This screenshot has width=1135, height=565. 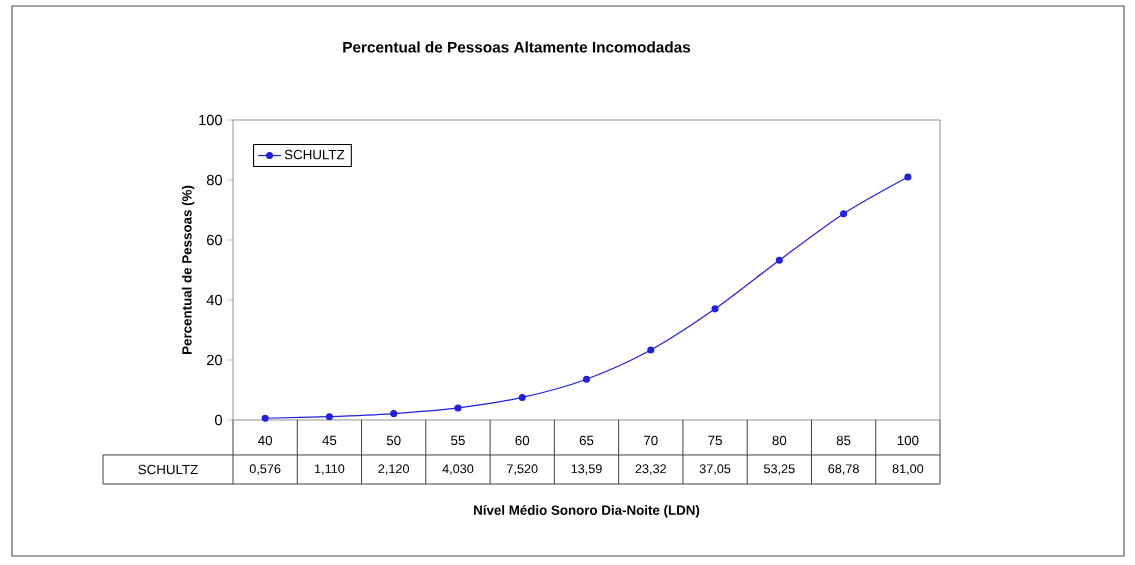 What do you see at coordinates (215, 360) in the screenshot?
I see `y-tick-label: 20` at bounding box center [215, 360].